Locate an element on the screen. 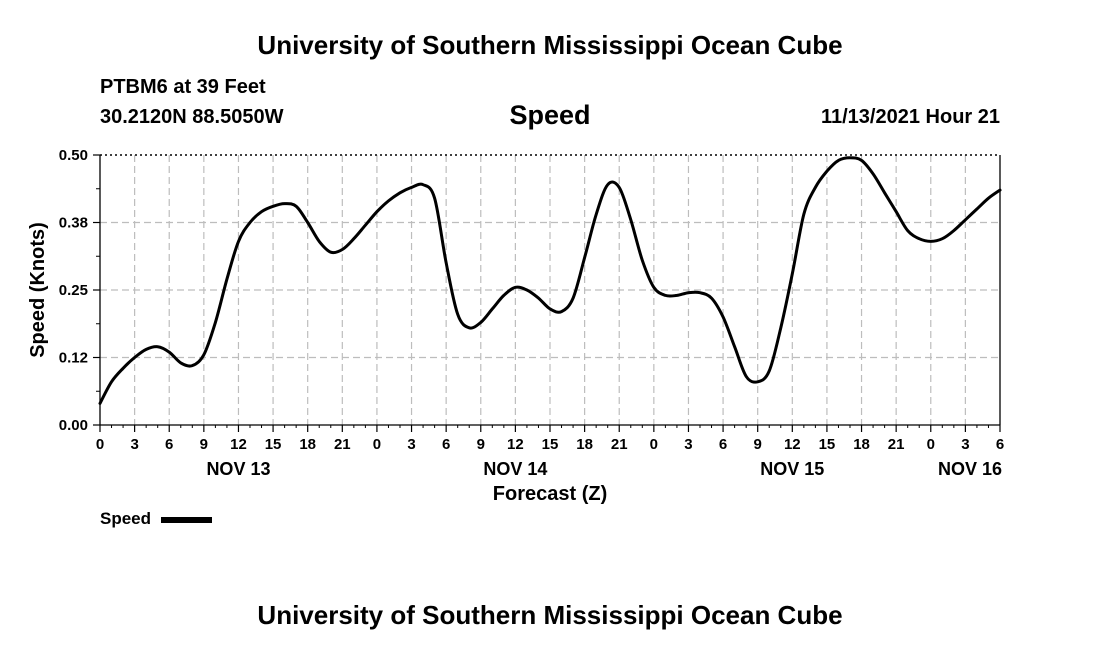 Image resolution: width=1100 pixels, height=650 pixels. forecast-timestamp: 11/13/2021 Hour 21 is located at coordinates (910, 117).